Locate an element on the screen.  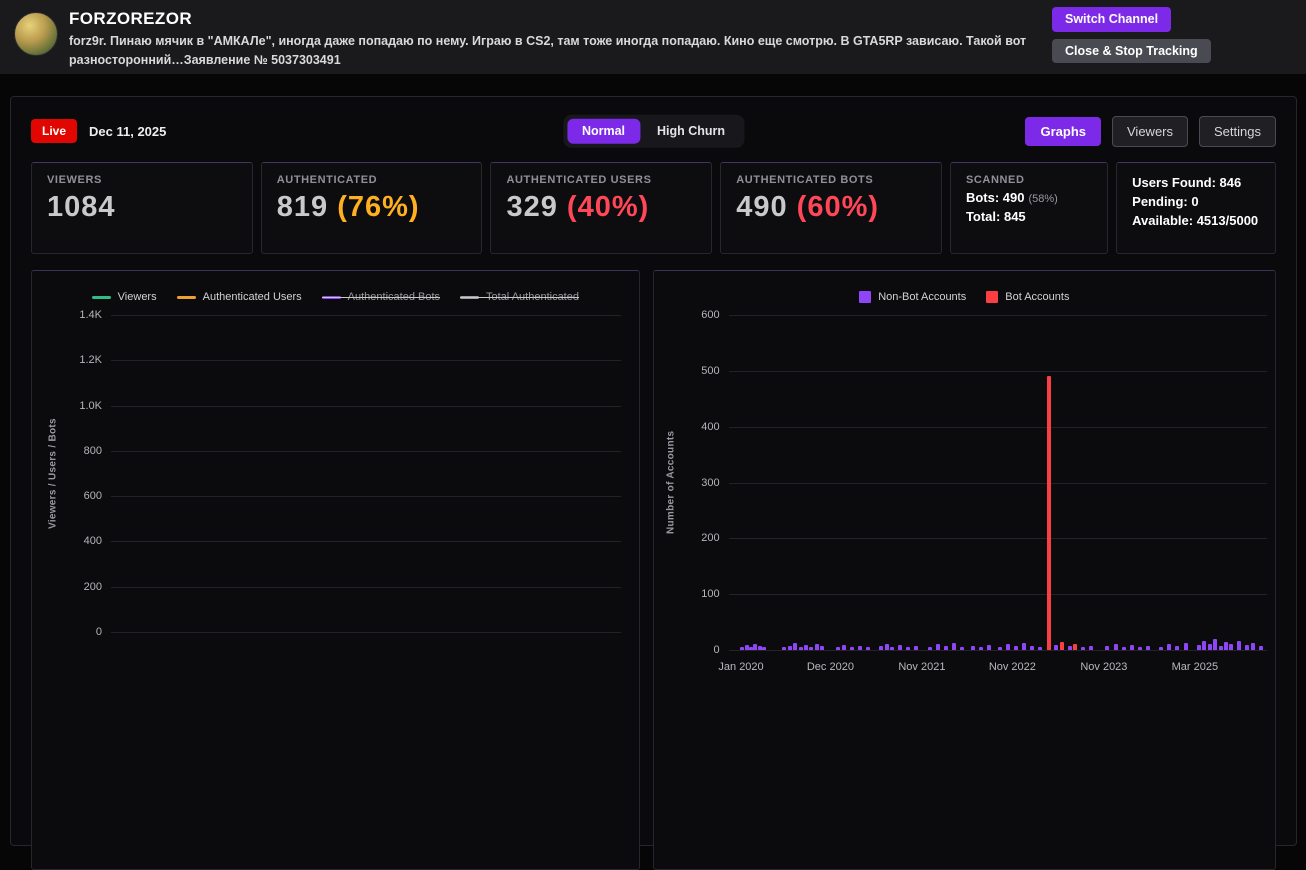
line-chart-plot-area is located at coordinates (366, 474).